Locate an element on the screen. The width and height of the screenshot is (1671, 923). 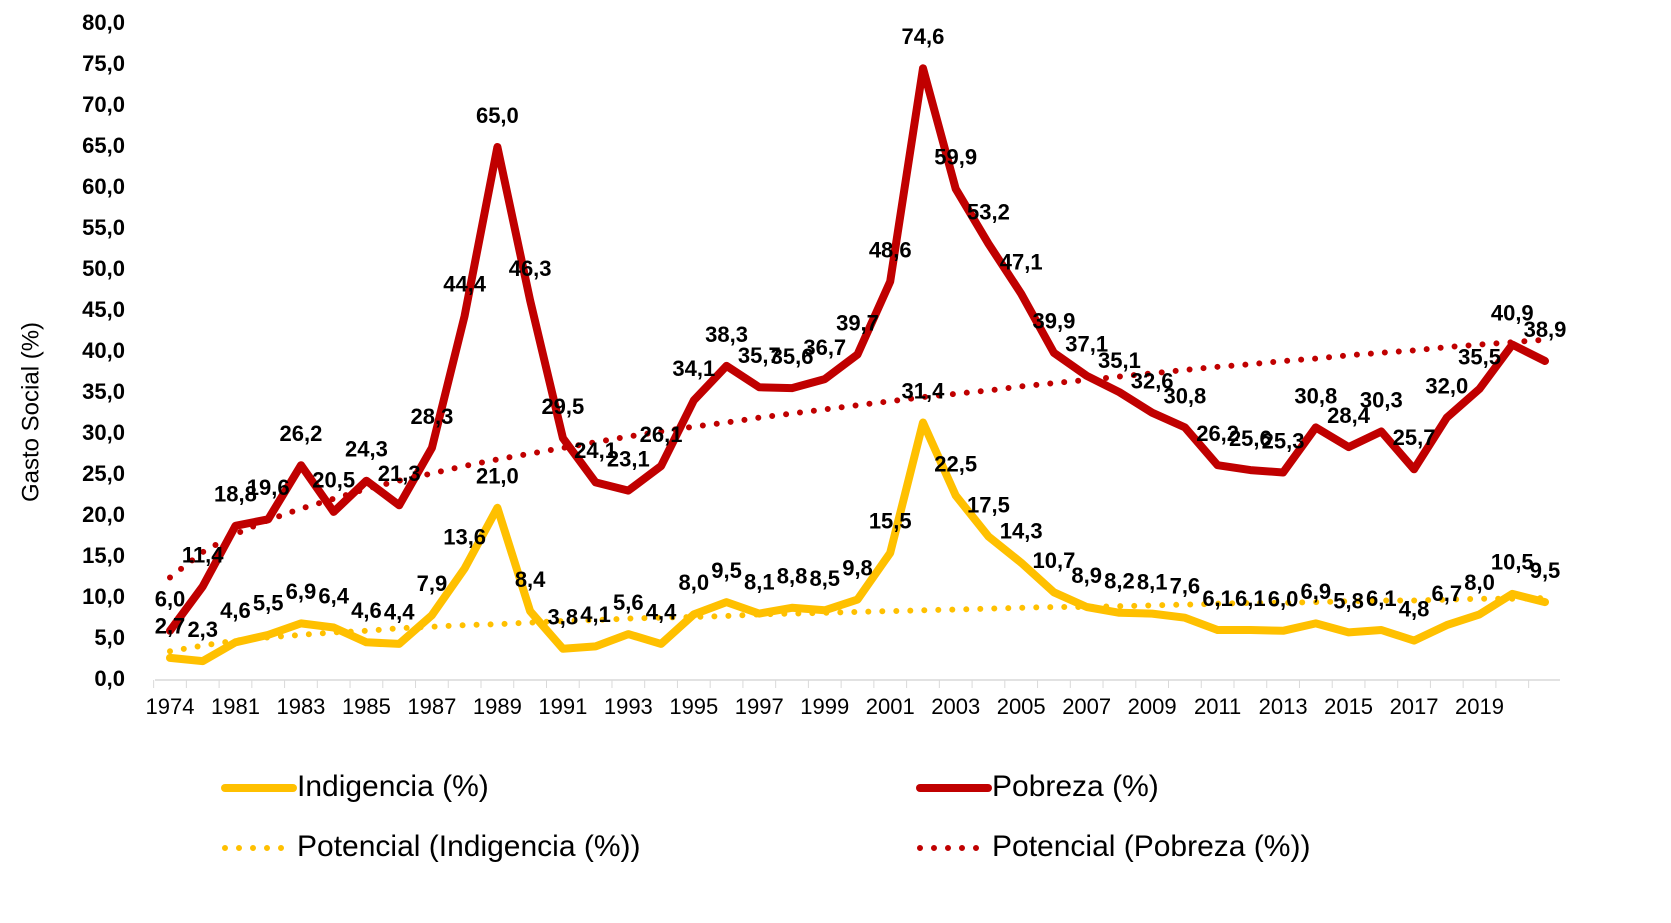
y-tick-label: 20,0 is located at coordinates (103, 514).